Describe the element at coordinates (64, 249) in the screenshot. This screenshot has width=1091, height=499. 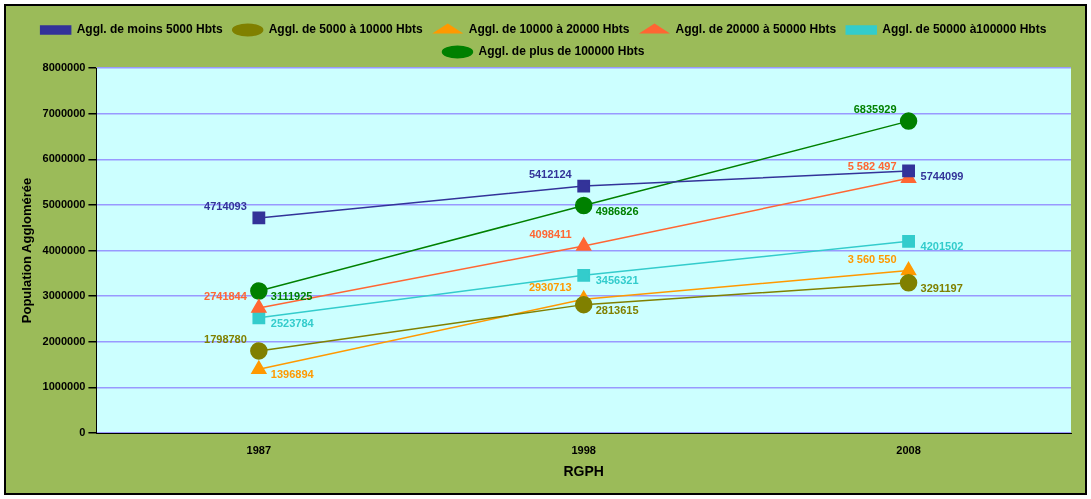
I see `y-tick-label: 4000000` at that location.